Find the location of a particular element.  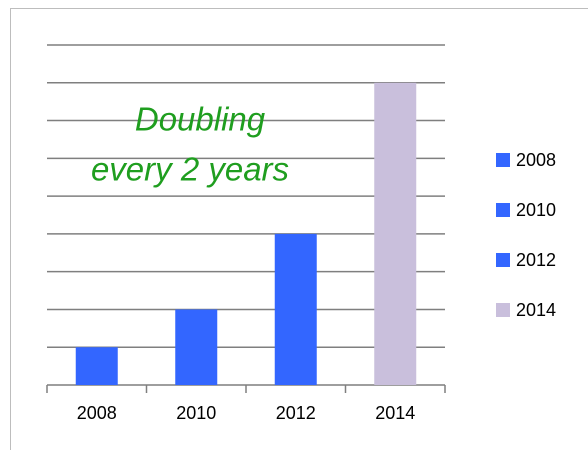

legend-label: 2012 is located at coordinates (536, 260).